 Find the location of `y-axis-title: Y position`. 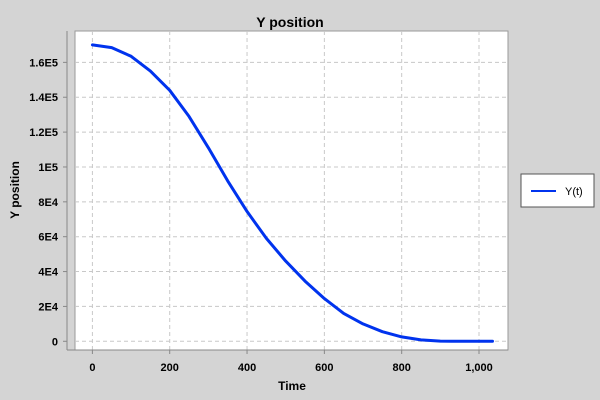

y-axis-title: Y position is located at coordinates (15, 190).